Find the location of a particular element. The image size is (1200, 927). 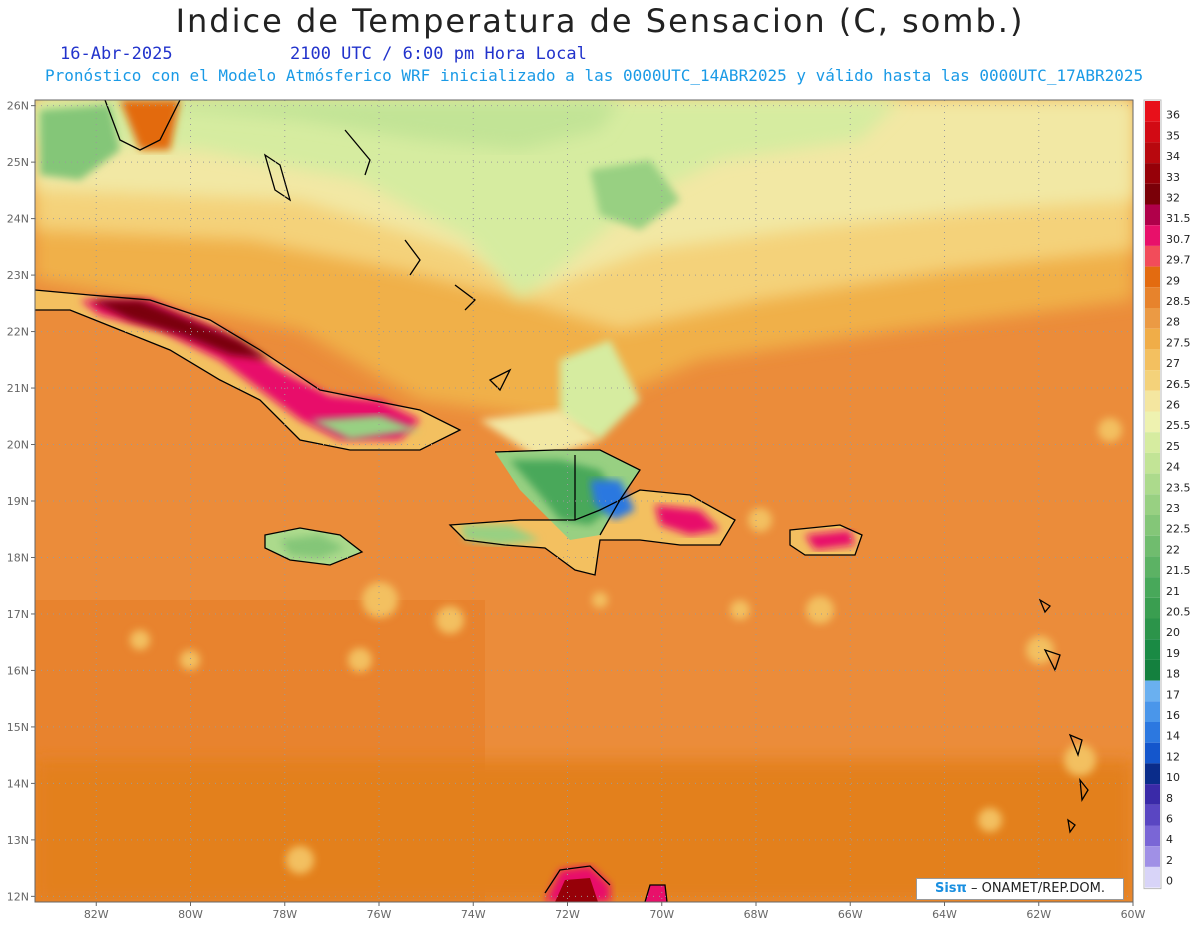

legend-level-label: 29 is located at coordinates (1173, 280).